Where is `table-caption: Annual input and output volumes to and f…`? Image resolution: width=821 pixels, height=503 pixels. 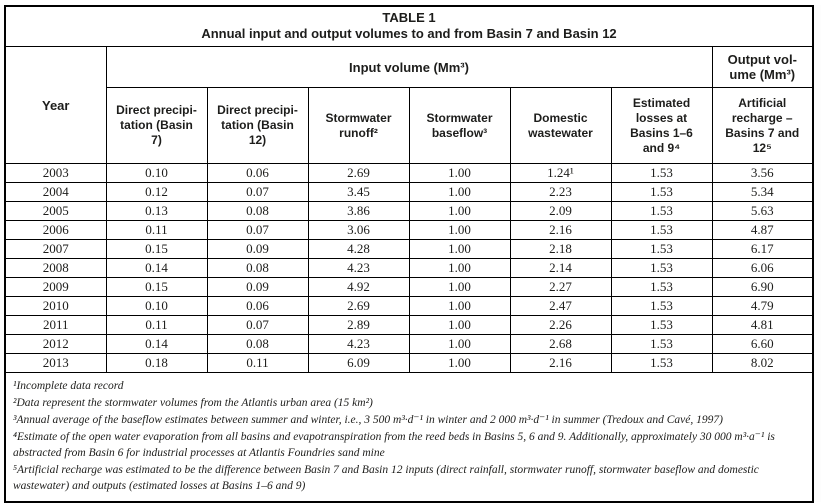 table-caption: Annual input and output volumes to and f… is located at coordinates (409, 33).